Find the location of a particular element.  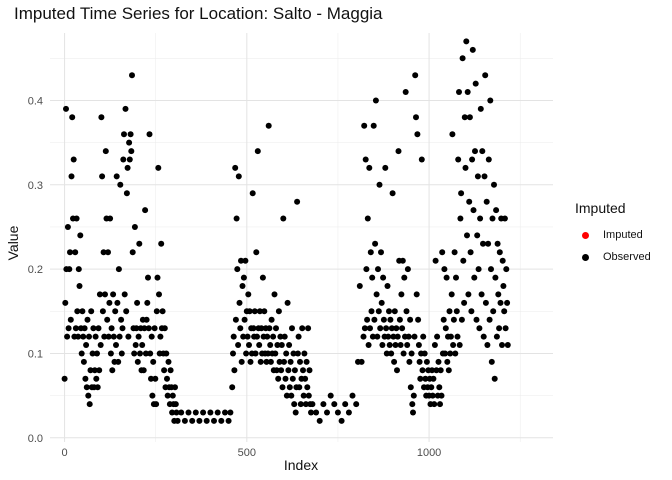

legend-item-observed: Observed is located at coordinates (613, 257).